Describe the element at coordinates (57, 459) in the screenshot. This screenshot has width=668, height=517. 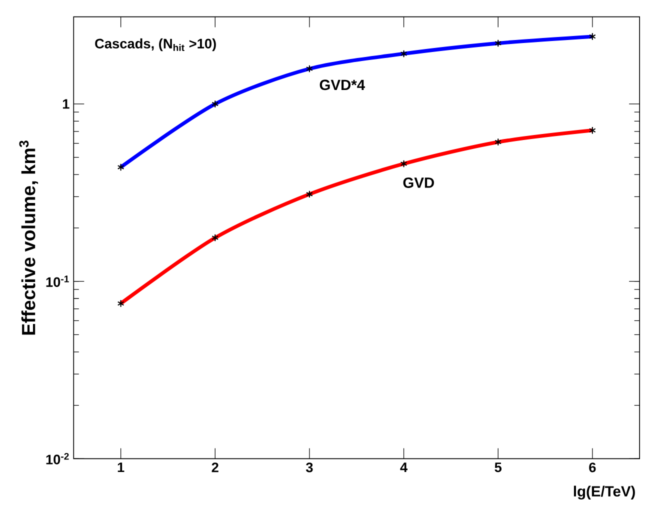
I see `y-tick-label: 10$^{-2}$` at that location.